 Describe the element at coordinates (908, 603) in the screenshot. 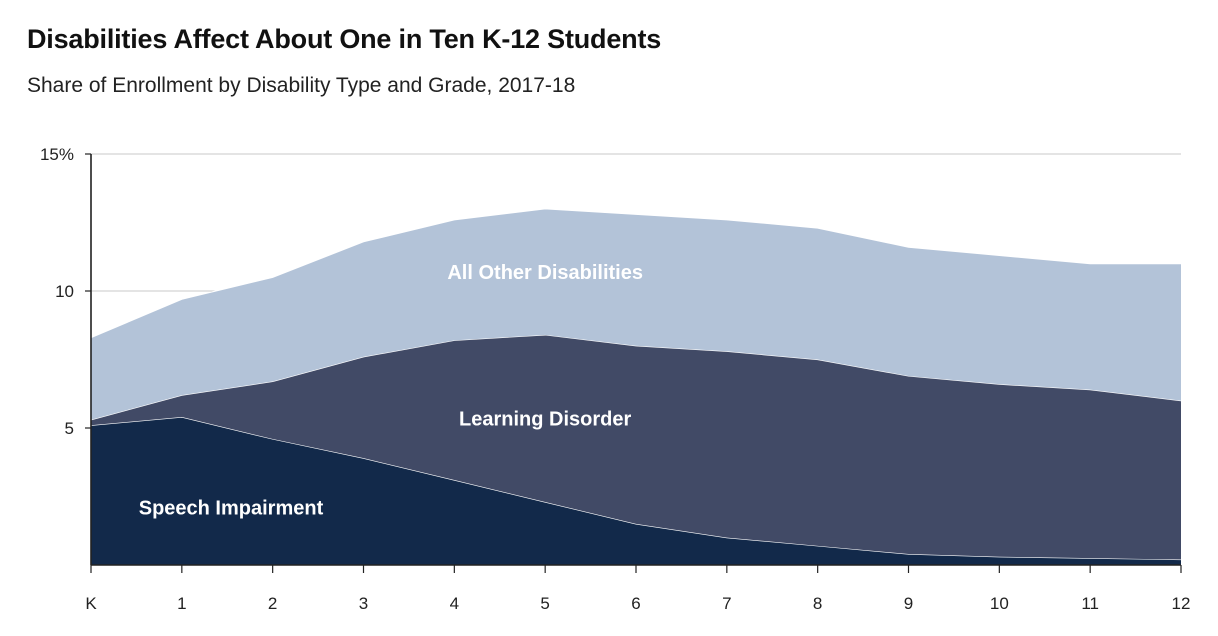

I see `x-tick-label: 9` at that location.